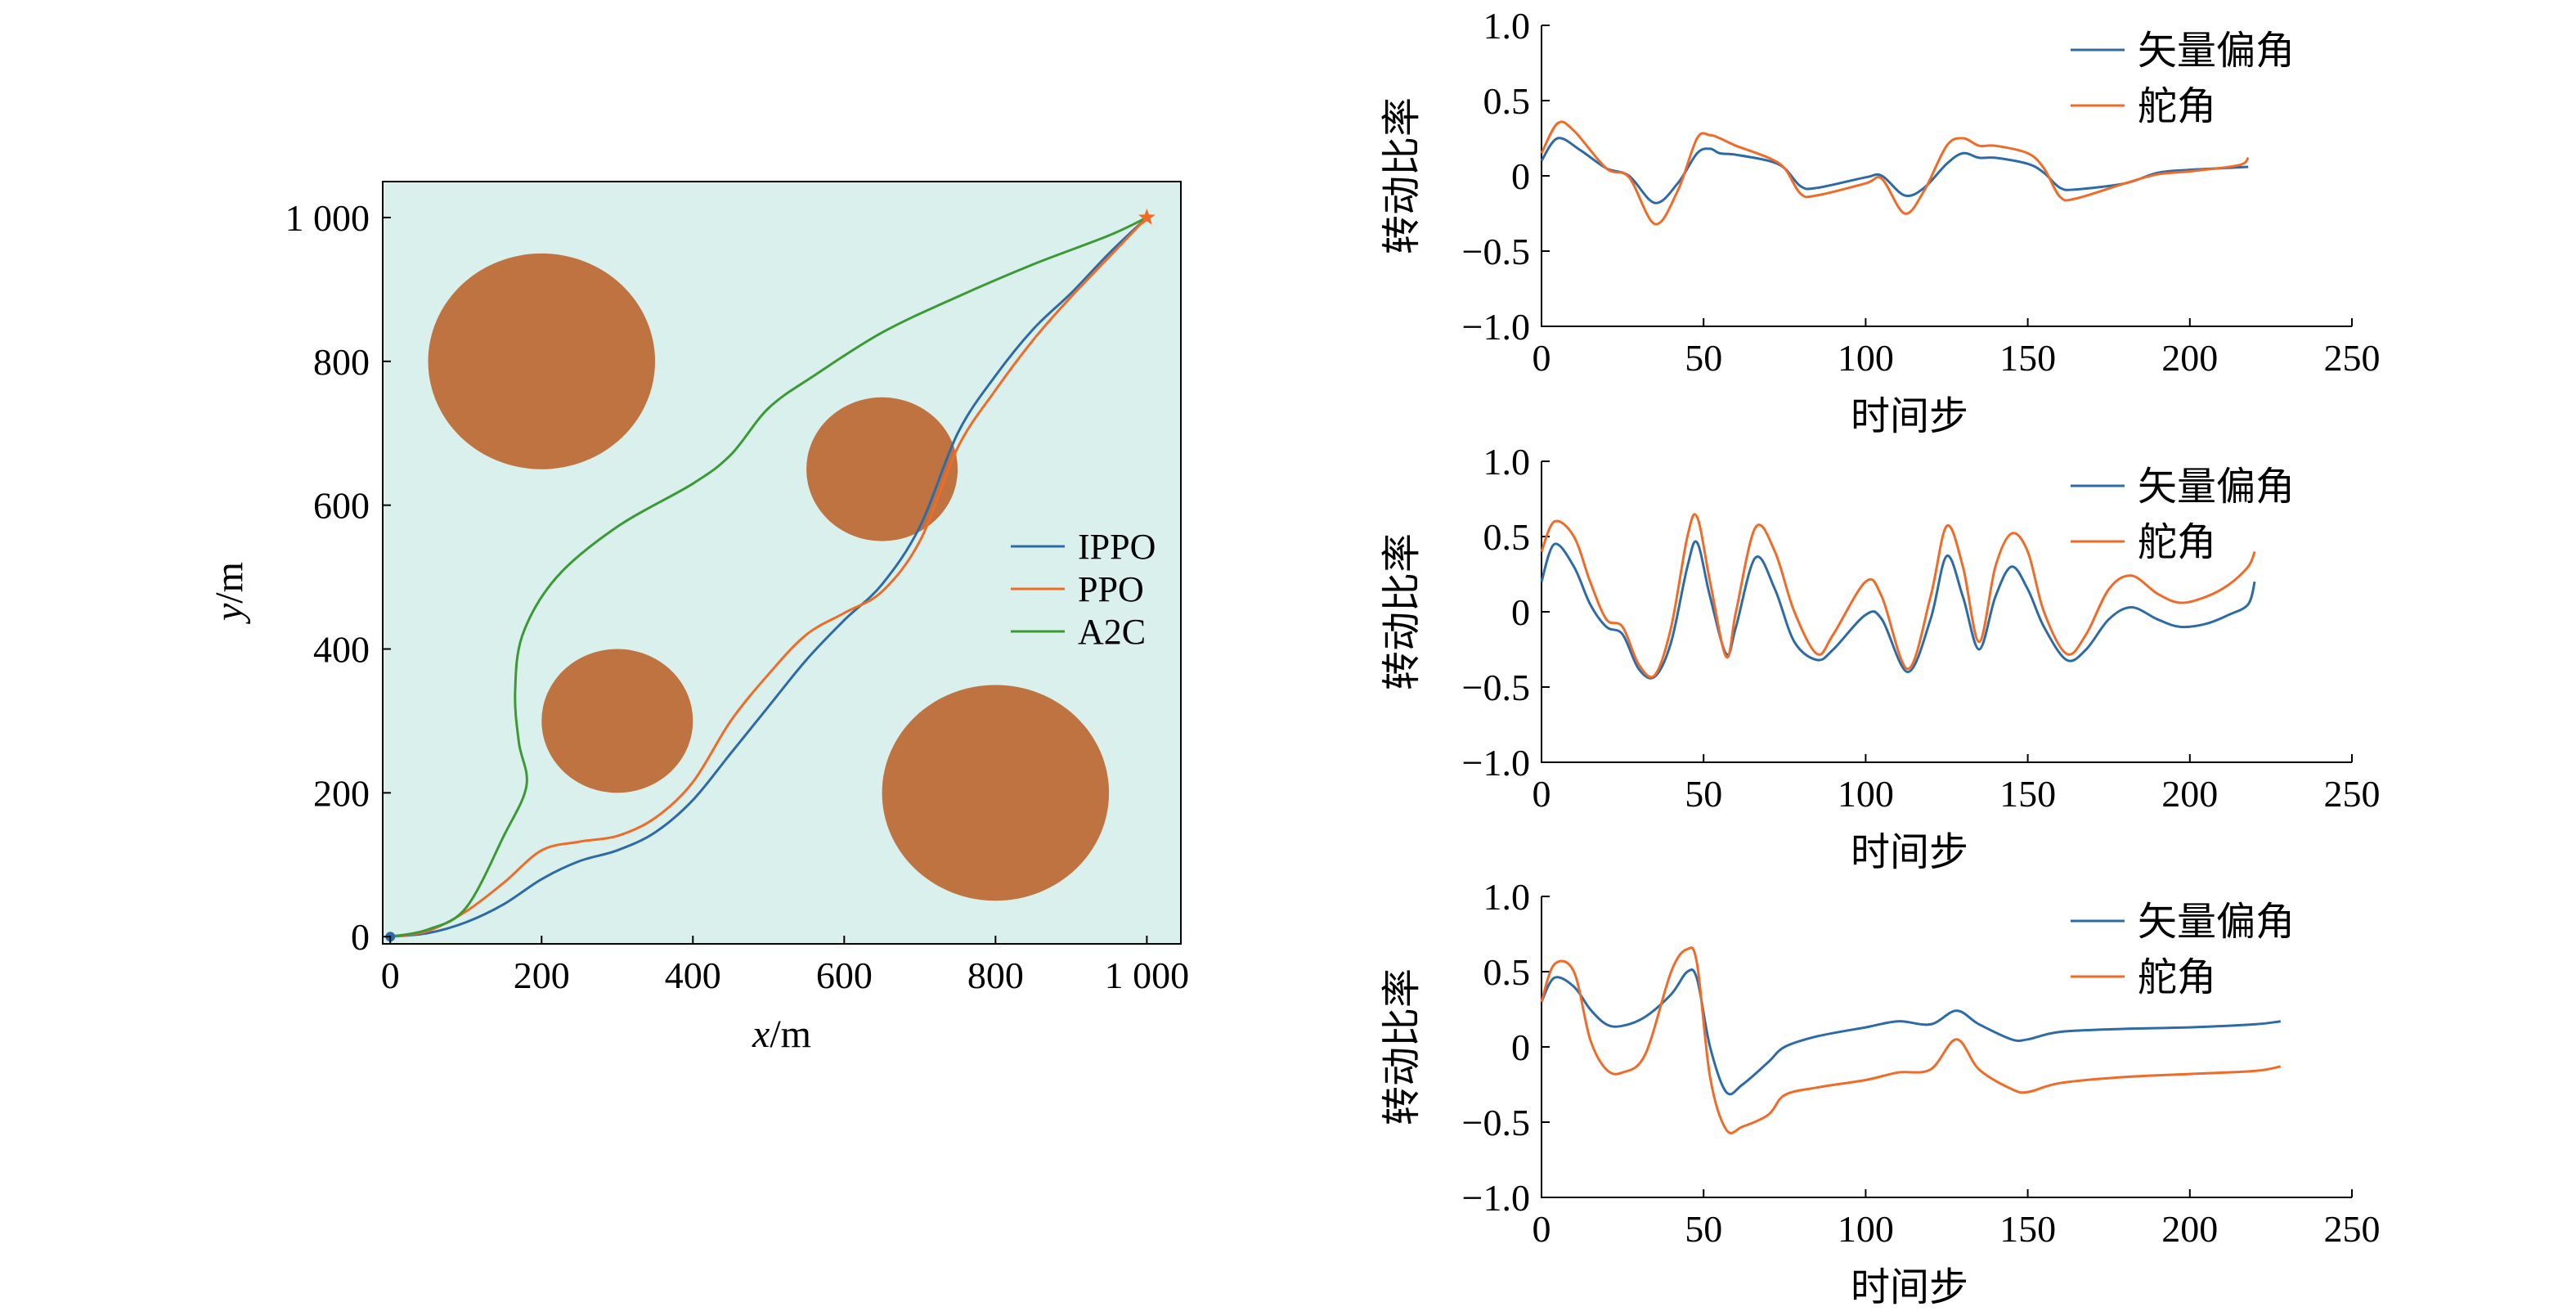  Describe the element at coordinates (1147, 975) in the screenshot. I see `x-tick-label: 1 000` at that location.